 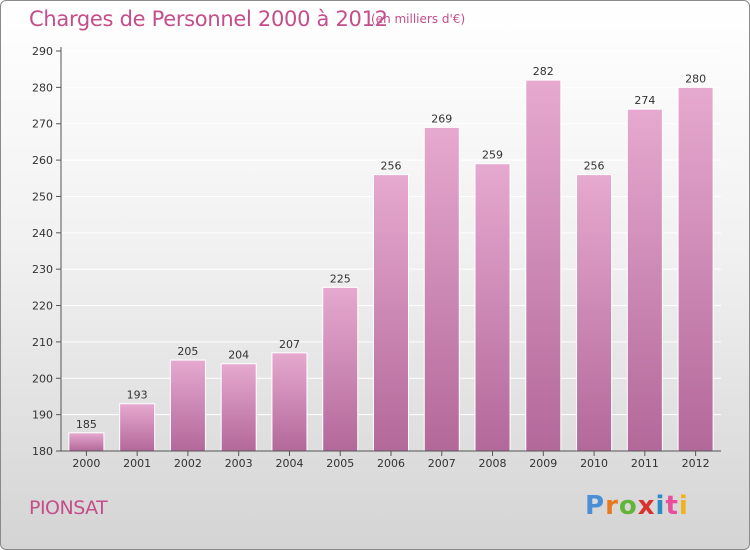 I want to click on y-tick-label: 230, so click(x=42, y=269).